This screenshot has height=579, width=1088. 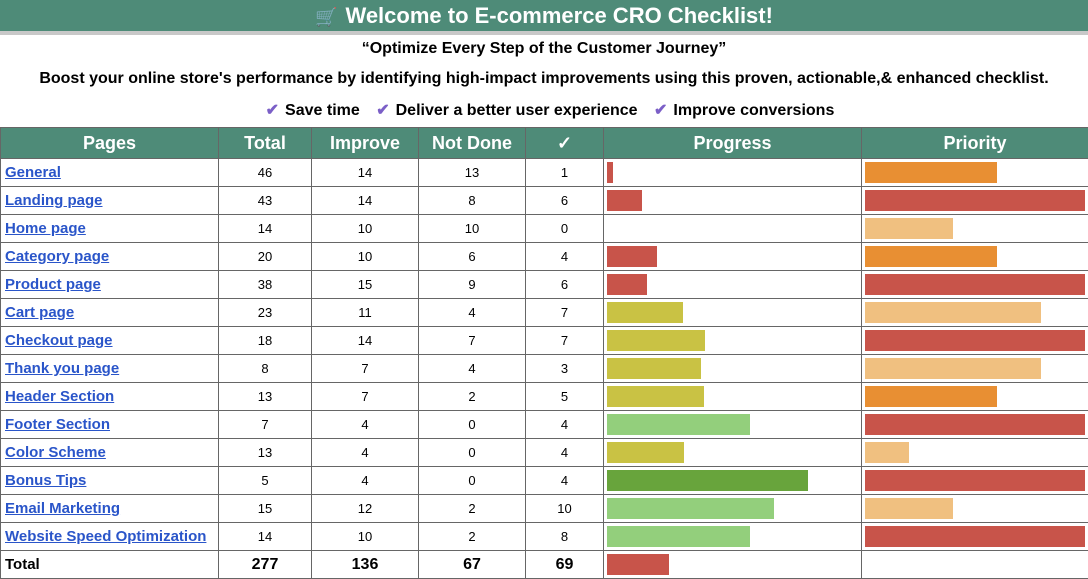 What do you see at coordinates (45, 228) in the screenshot?
I see `page-link: Home page` at bounding box center [45, 228].